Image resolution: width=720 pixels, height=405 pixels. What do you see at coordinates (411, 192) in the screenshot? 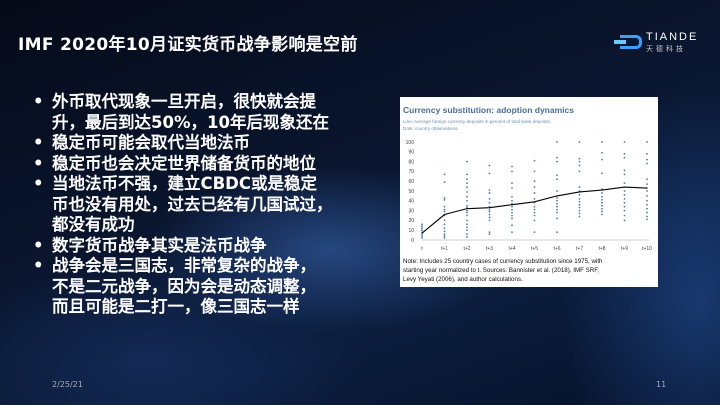
I see `y-tick-label: 50` at bounding box center [411, 192].